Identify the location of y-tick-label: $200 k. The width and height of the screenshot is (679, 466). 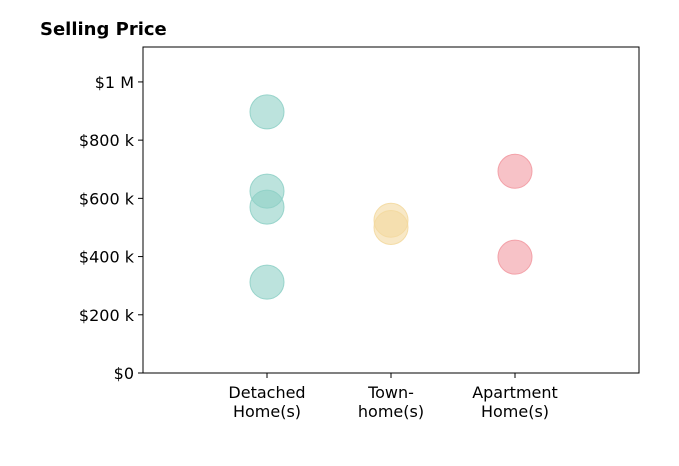
(107, 315).